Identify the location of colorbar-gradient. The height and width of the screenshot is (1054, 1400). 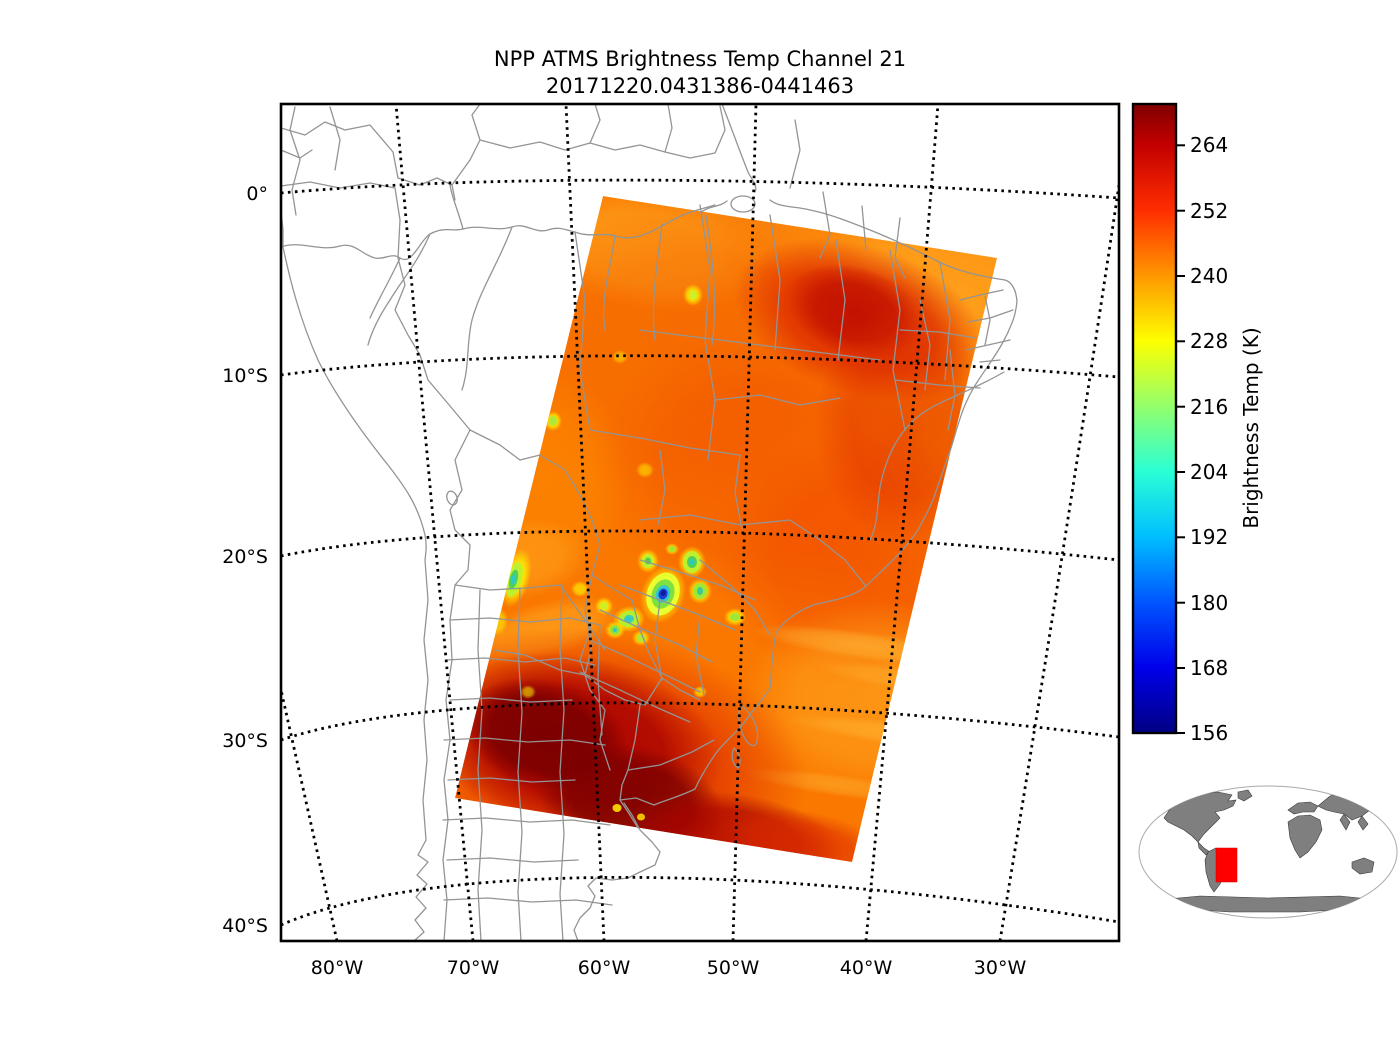
(1154, 418).